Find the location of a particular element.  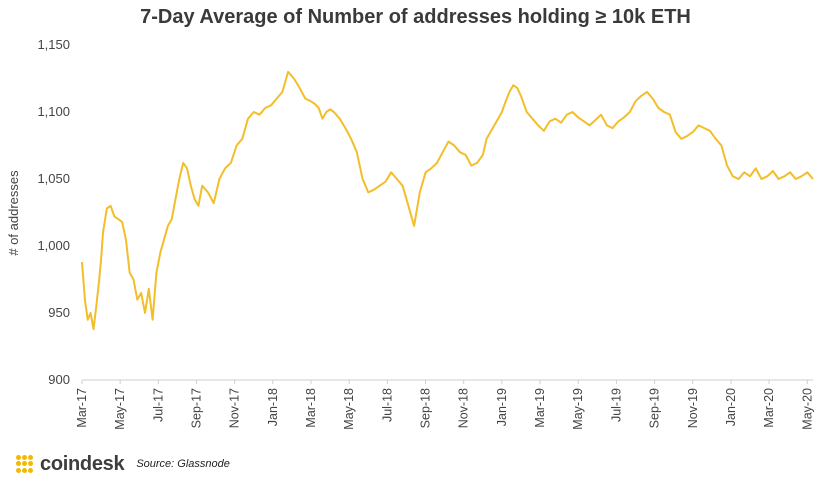

coindesk-logo-icon is located at coordinates (25, 464).